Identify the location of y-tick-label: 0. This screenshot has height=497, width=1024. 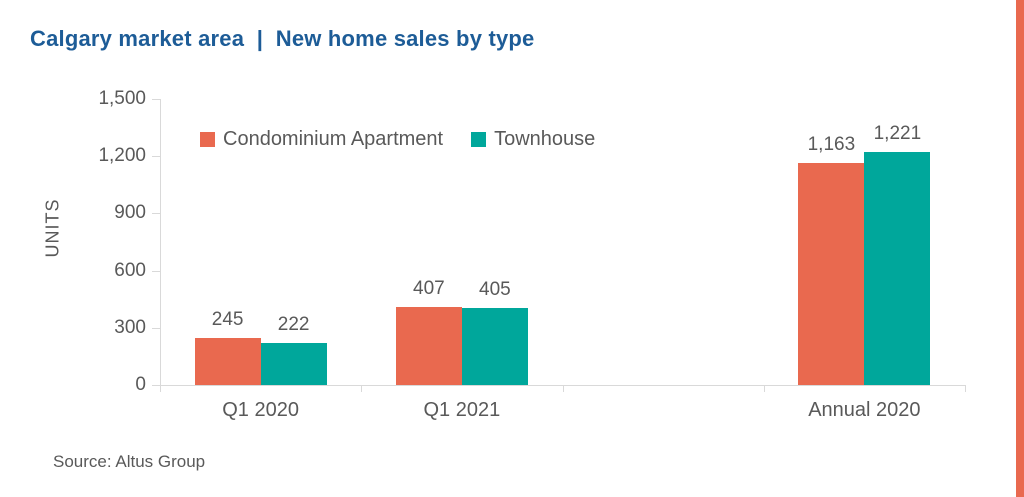
(140, 384).